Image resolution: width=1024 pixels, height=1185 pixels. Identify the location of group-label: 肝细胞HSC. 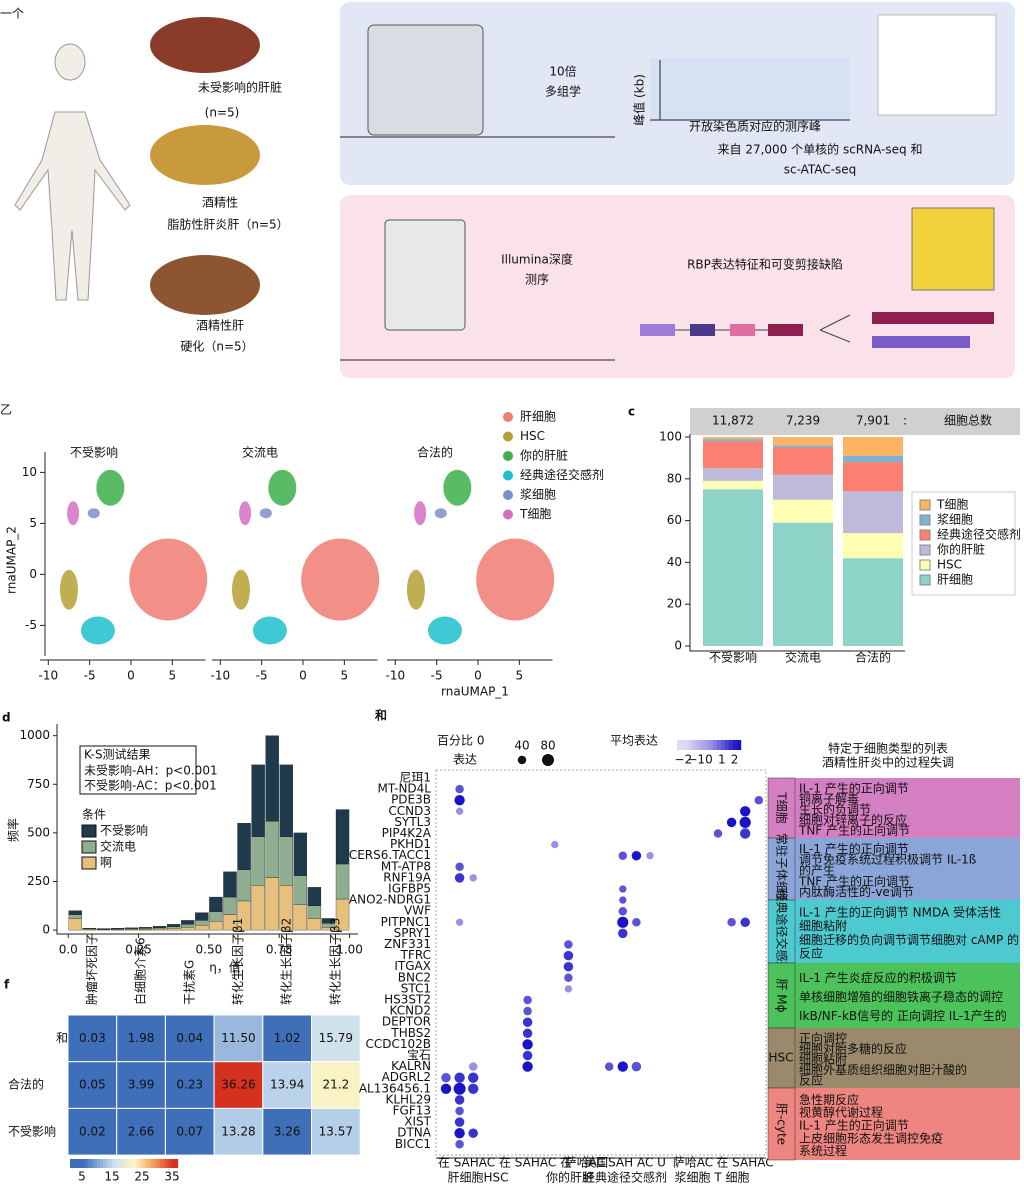
(477, 1178).